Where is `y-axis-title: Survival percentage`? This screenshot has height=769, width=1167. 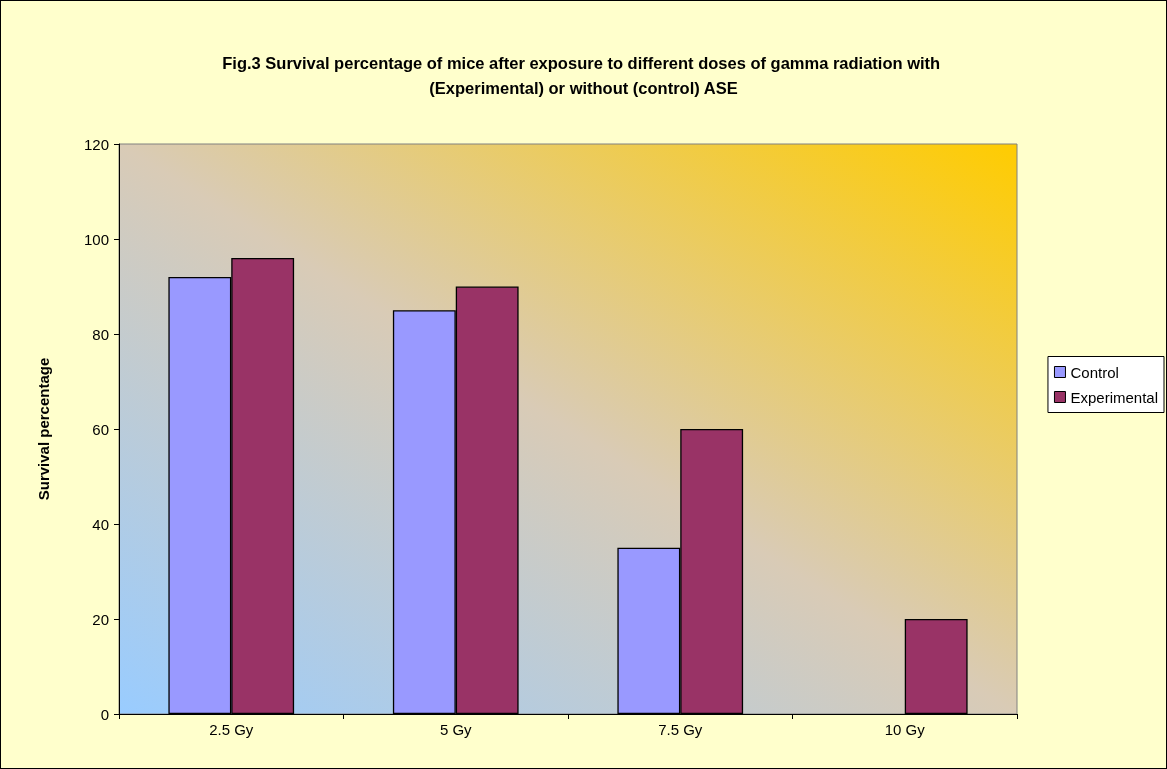 y-axis-title: Survival percentage is located at coordinates (43, 429).